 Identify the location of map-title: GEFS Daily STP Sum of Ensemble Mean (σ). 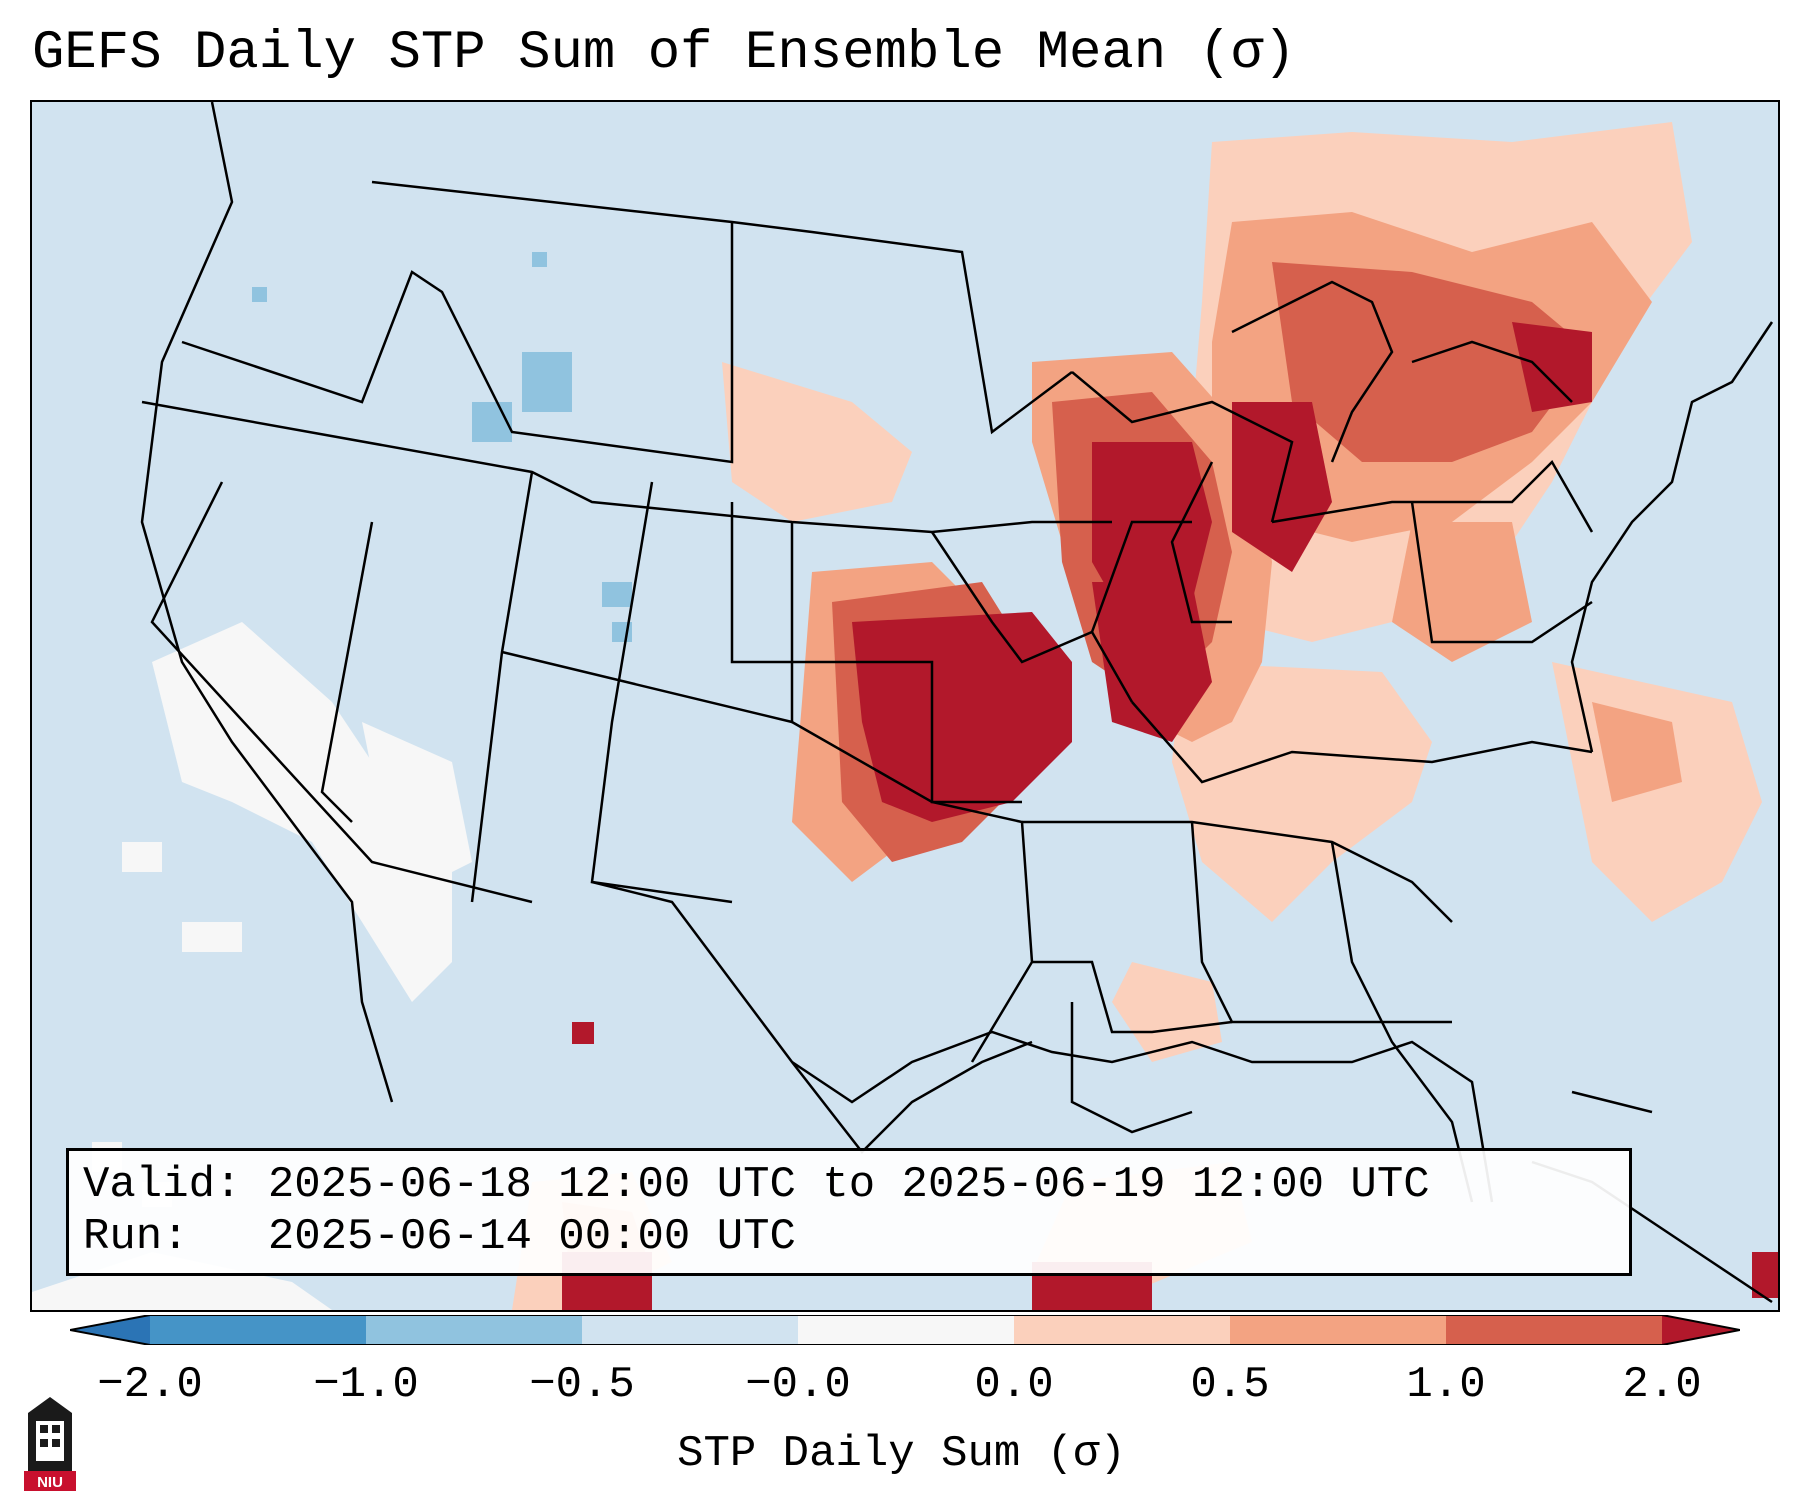
(664, 53).